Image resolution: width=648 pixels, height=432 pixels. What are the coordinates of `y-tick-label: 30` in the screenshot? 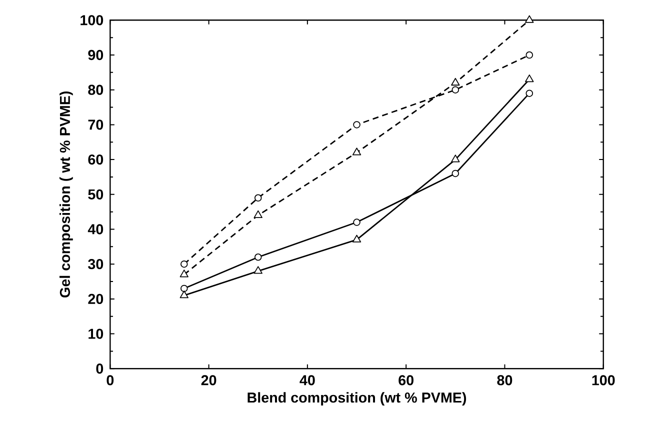 It's located at (96, 264).